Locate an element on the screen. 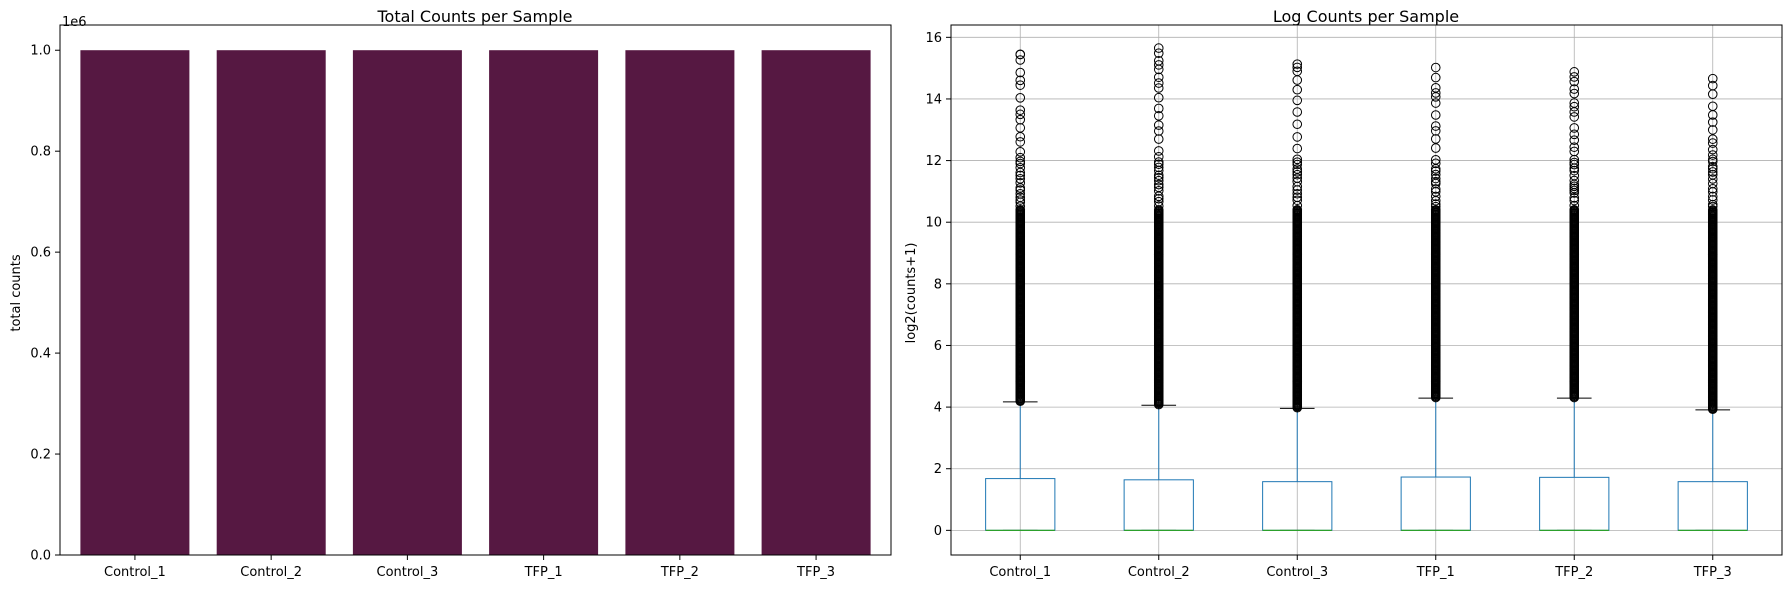  box-plot-y-axis-label: log2(counts+1) is located at coordinates (911, 293).